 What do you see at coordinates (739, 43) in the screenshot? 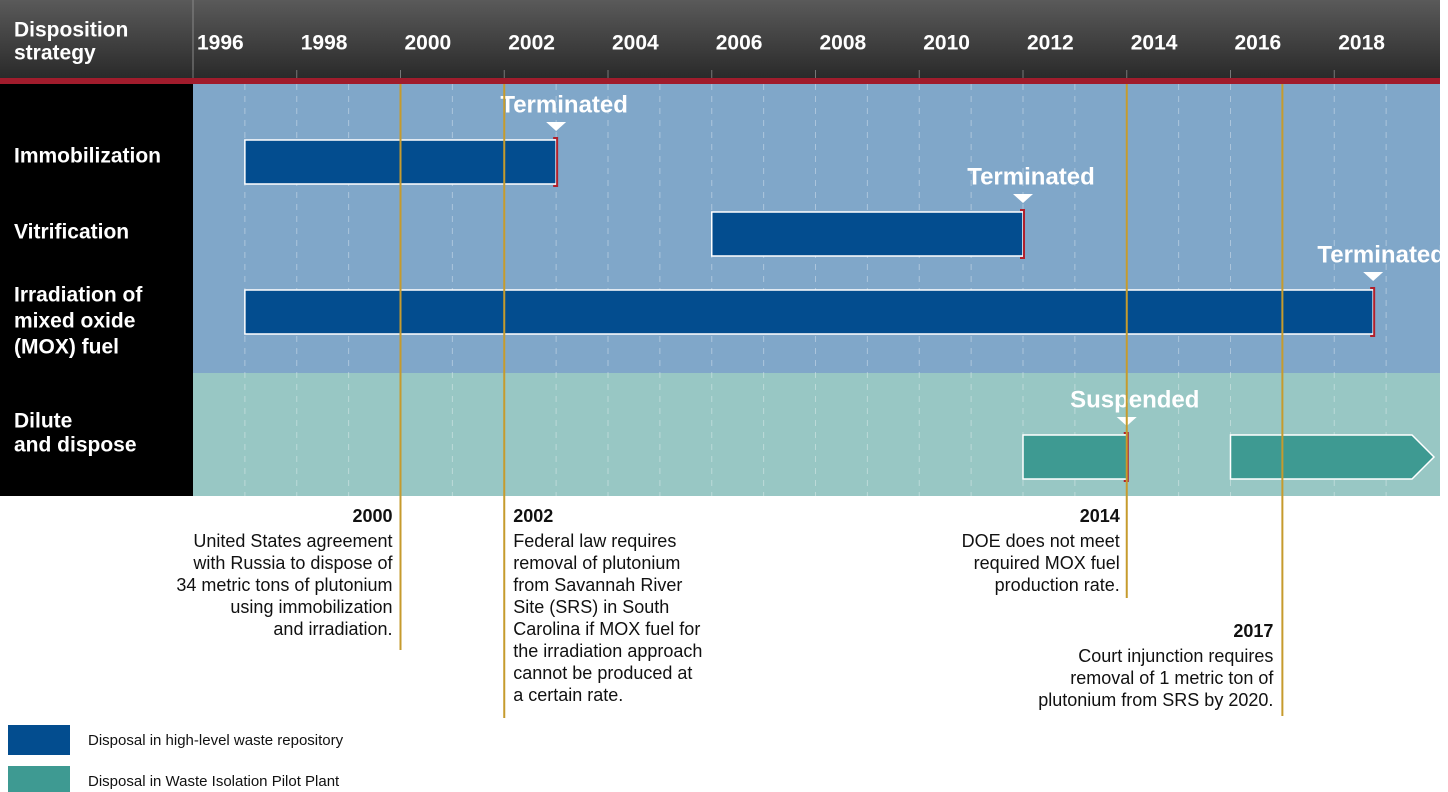
I see `year-tick-label: 2006` at bounding box center [739, 43].